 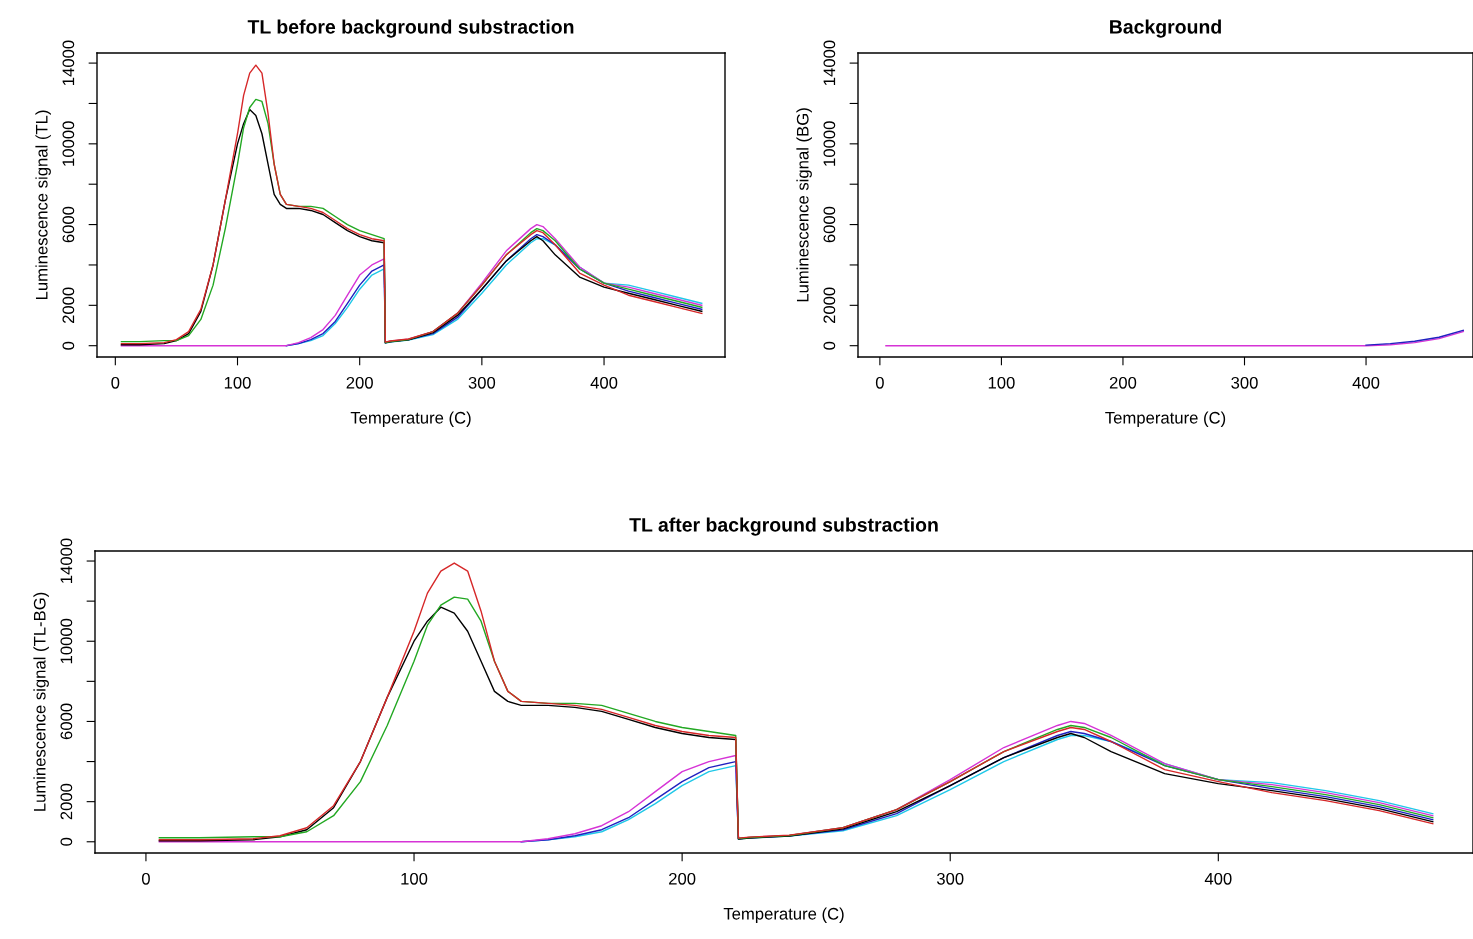 What do you see at coordinates (410, 28) in the screenshot?
I see `chart-title: TL before background substraction` at bounding box center [410, 28].